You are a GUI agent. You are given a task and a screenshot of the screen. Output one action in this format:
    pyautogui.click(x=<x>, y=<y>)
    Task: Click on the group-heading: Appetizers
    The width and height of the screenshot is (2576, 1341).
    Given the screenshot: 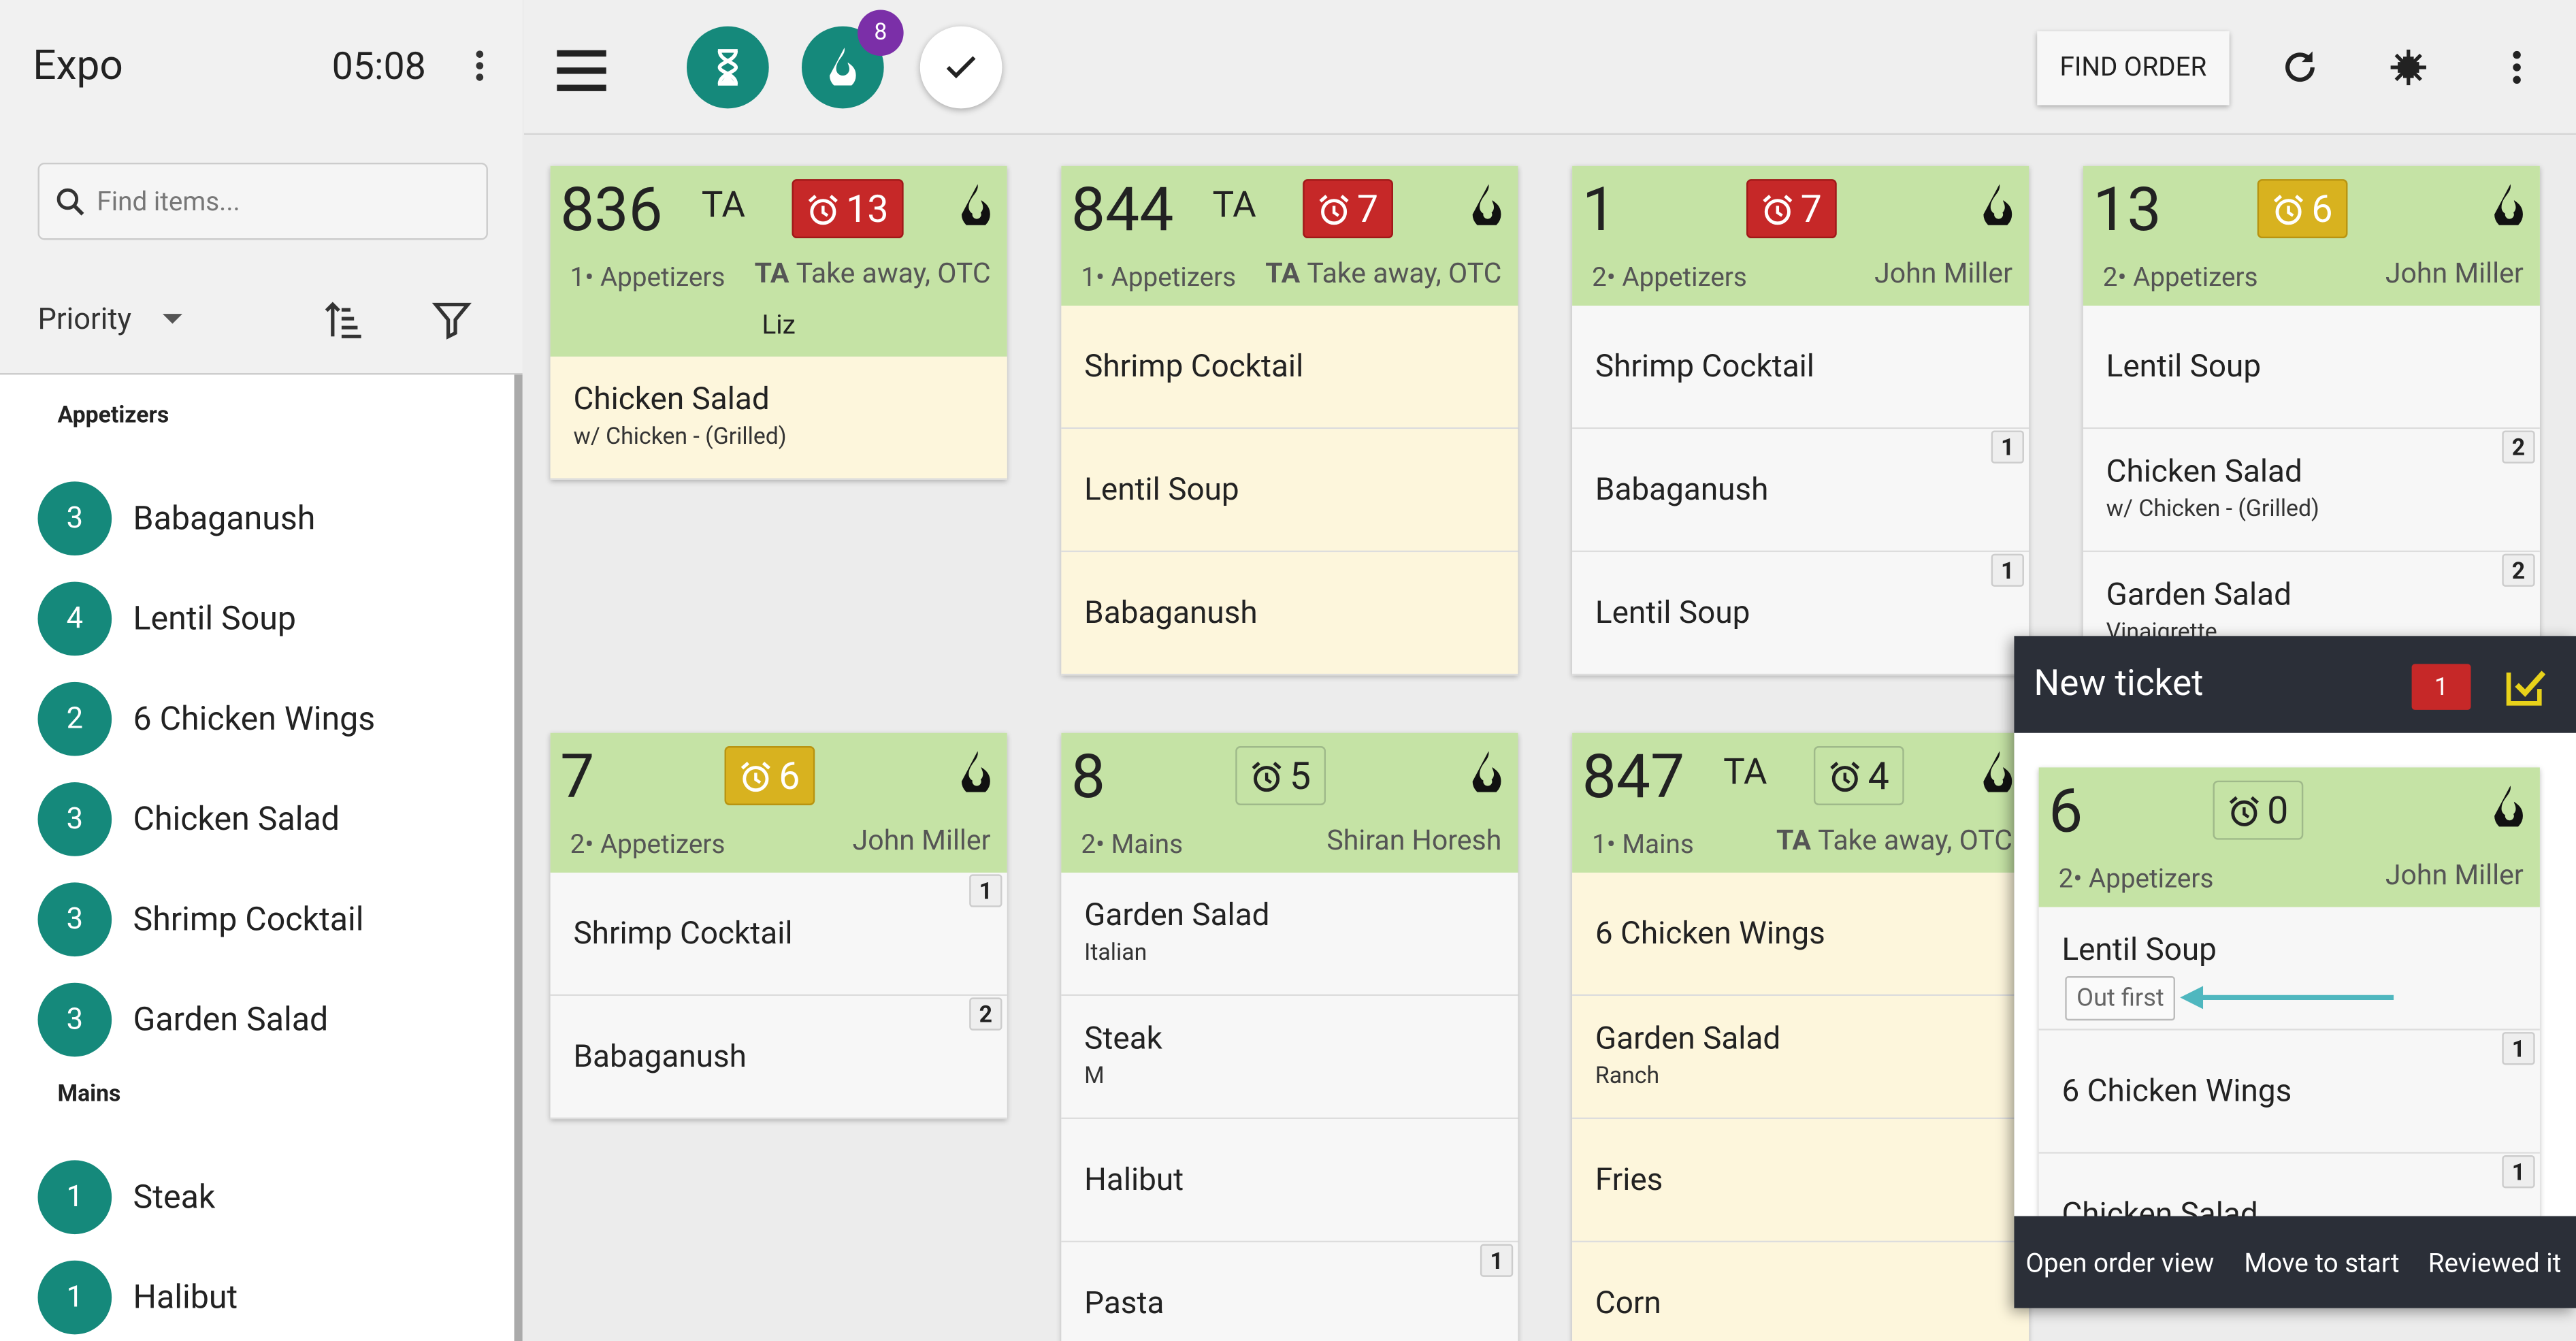 What is the action you would take?
    pyautogui.click(x=113, y=416)
    